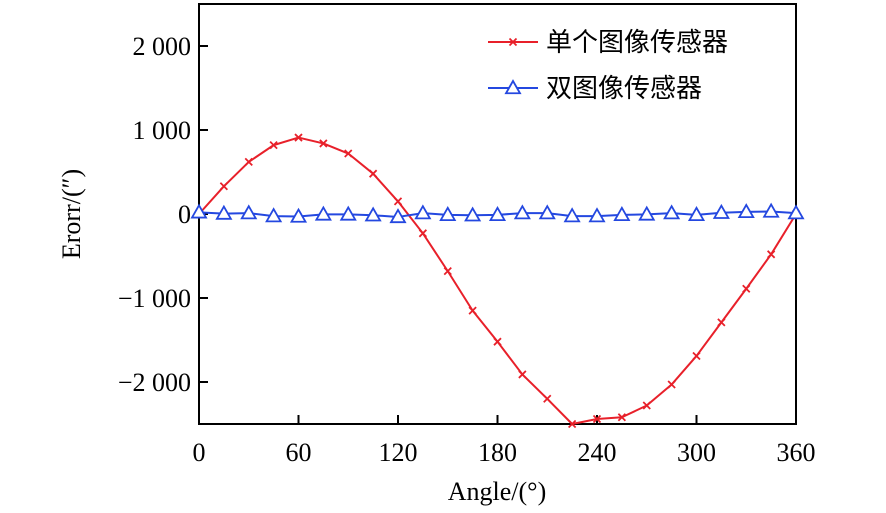 This screenshot has height=513, width=886. Describe the element at coordinates (796, 452) in the screenshot. I see `x-tick-label: 360` at that location.